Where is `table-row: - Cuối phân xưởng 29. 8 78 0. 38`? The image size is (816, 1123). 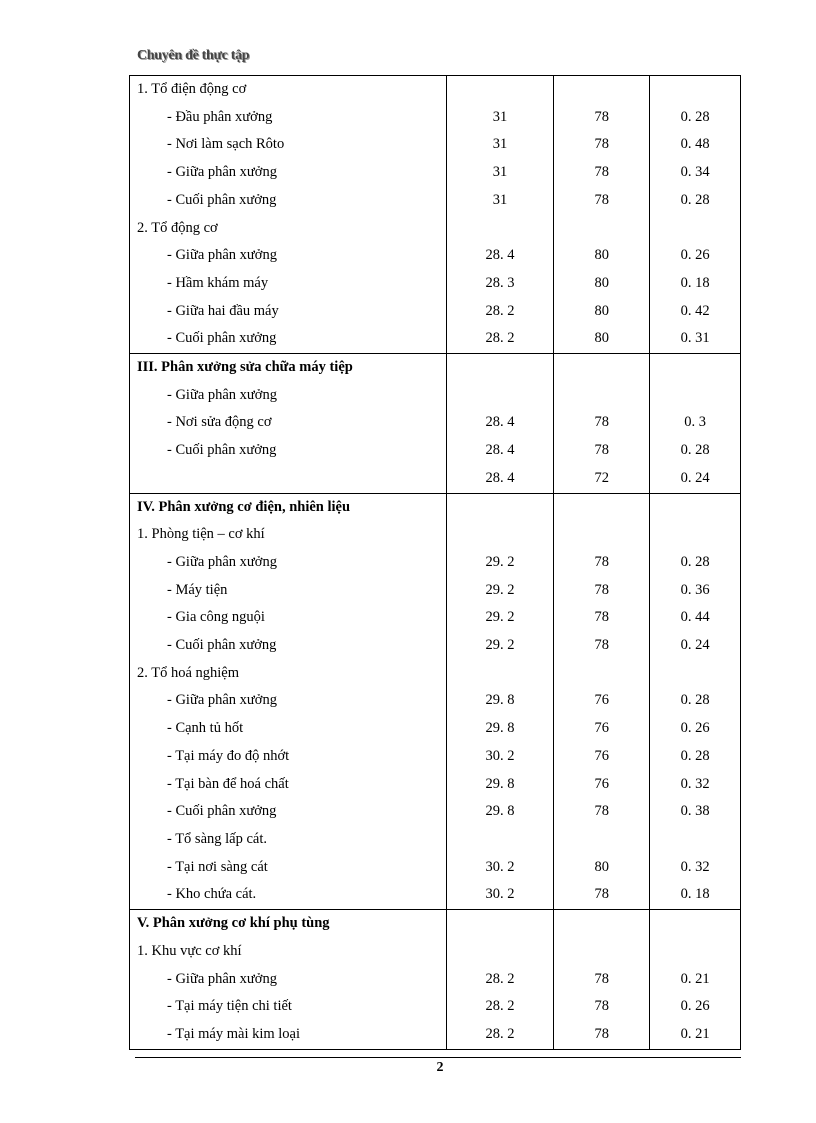 table-row: - Cuối phân xưởng 29. 8 78 0. 38 is located at coordinates (435, 812).